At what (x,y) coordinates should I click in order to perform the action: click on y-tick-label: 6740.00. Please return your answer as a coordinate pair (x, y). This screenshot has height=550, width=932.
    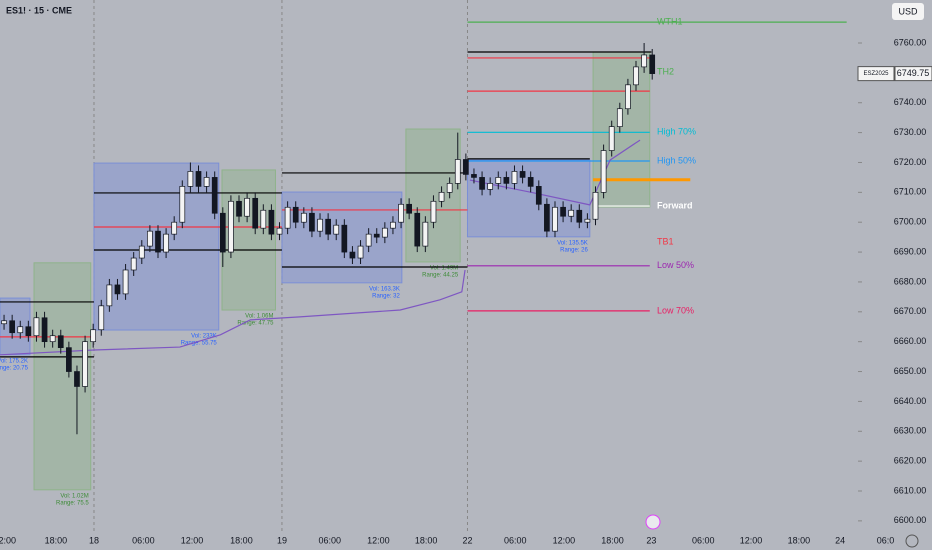
    Looking at the image, I should click on (910, 102).